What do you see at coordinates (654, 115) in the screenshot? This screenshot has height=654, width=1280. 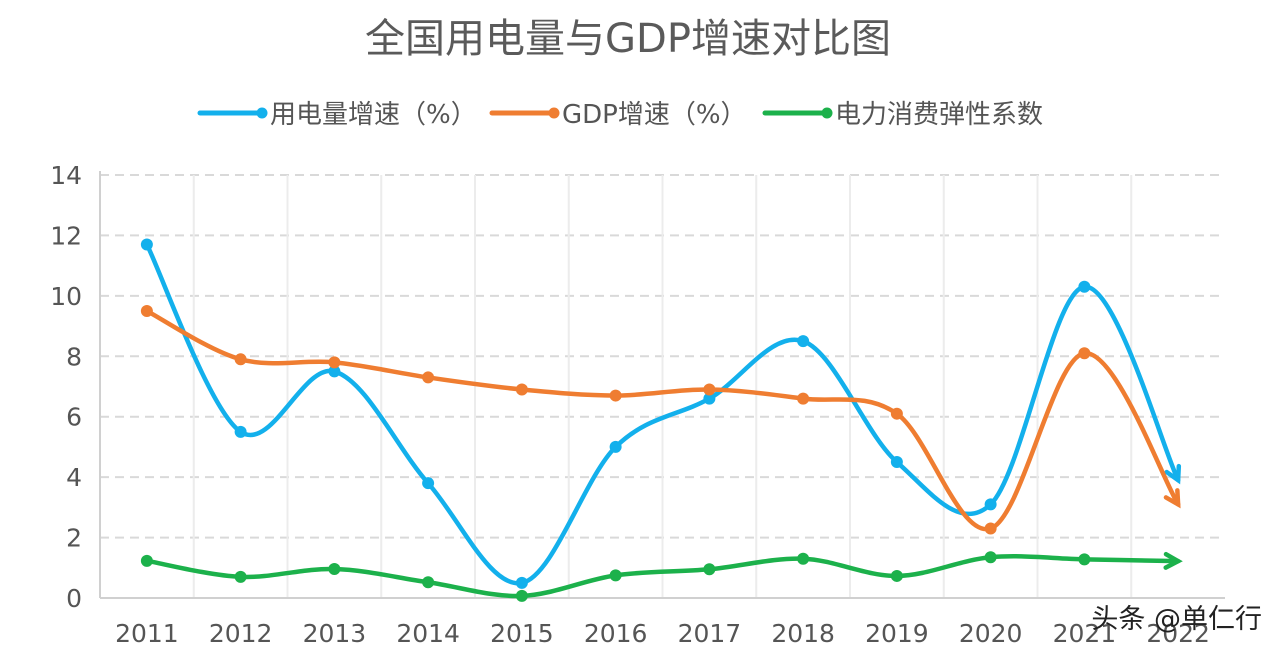 I see `legend-label: GDP增速（%）` at bounding box center [654, 115].